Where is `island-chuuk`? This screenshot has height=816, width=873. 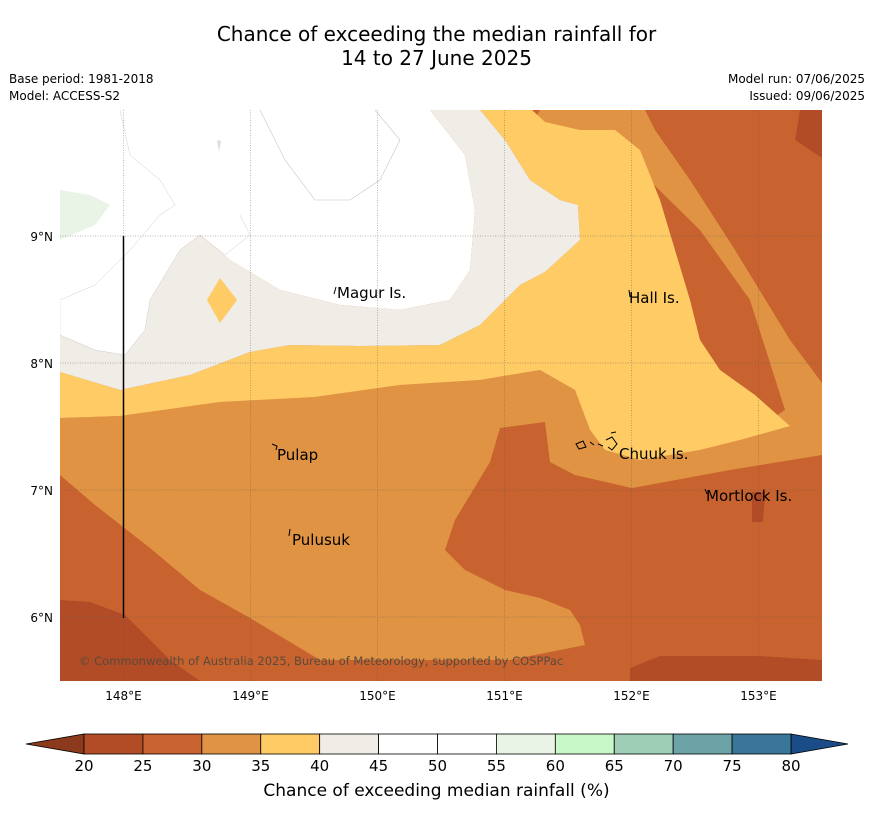
island-chuuk is located at coordinates (596, 441).